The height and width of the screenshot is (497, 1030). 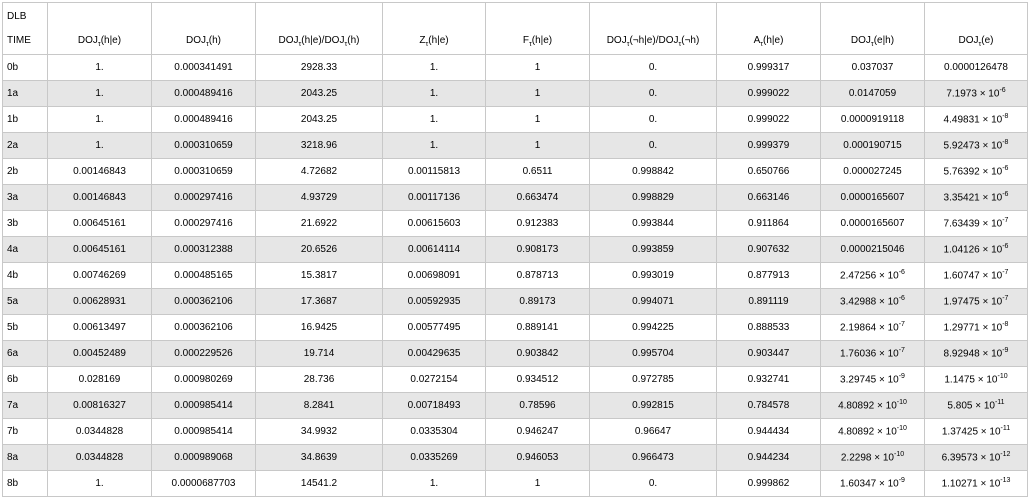 I want to click on table-cell: 0.00816327, so click(x=99, y=405).